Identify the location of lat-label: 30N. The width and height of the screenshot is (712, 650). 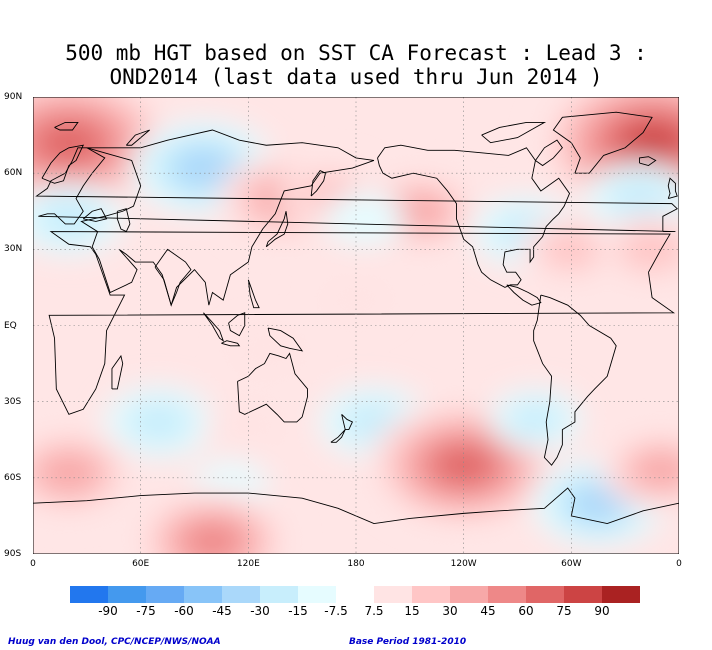
(13, 249).